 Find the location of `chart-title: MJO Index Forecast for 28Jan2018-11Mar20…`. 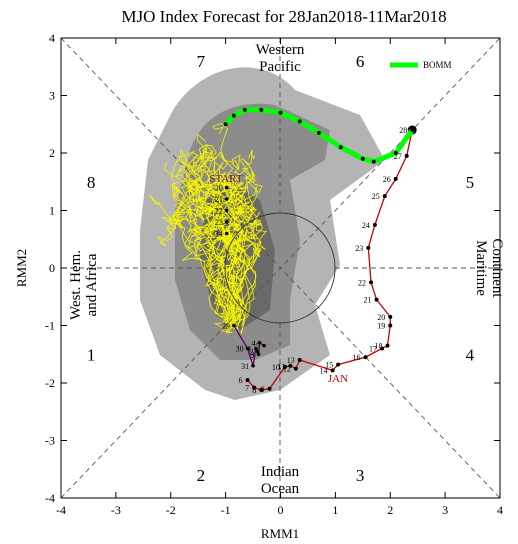

chart-title: MJO Index Forecast for 28Jan2018-11Mar20… is located at coordinates (283, 16).